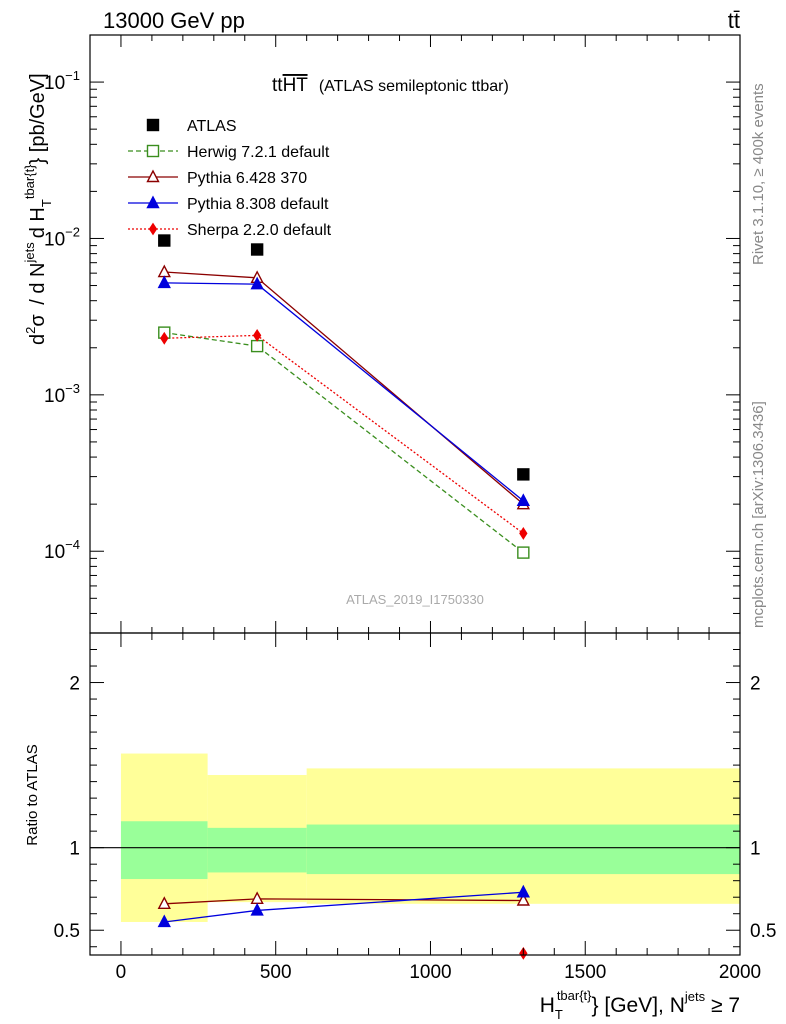 The image size is (786, 1024). I want to click on ratio-y-tick-label-right: 2, so click(755, 684).